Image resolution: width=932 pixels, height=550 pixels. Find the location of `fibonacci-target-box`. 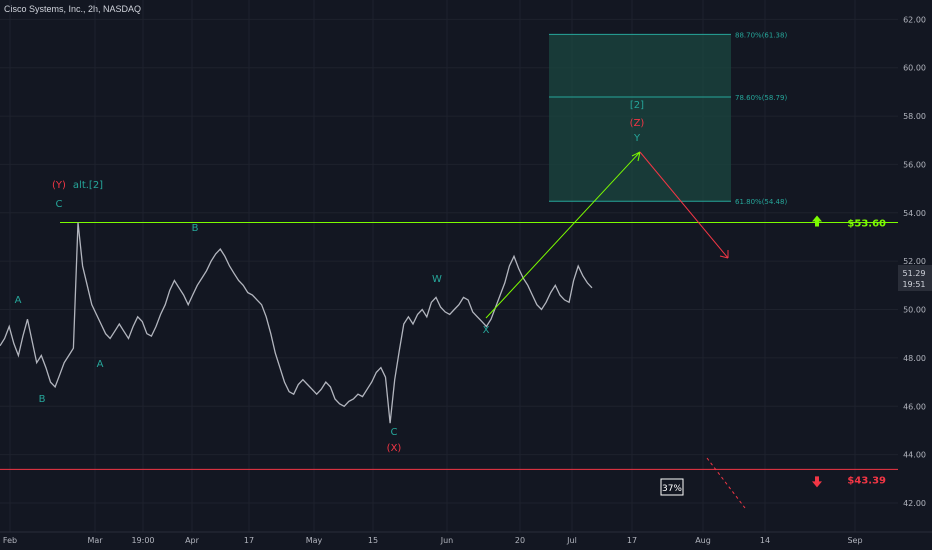

fibonacci-target-box is located at coordinates (640, 118).